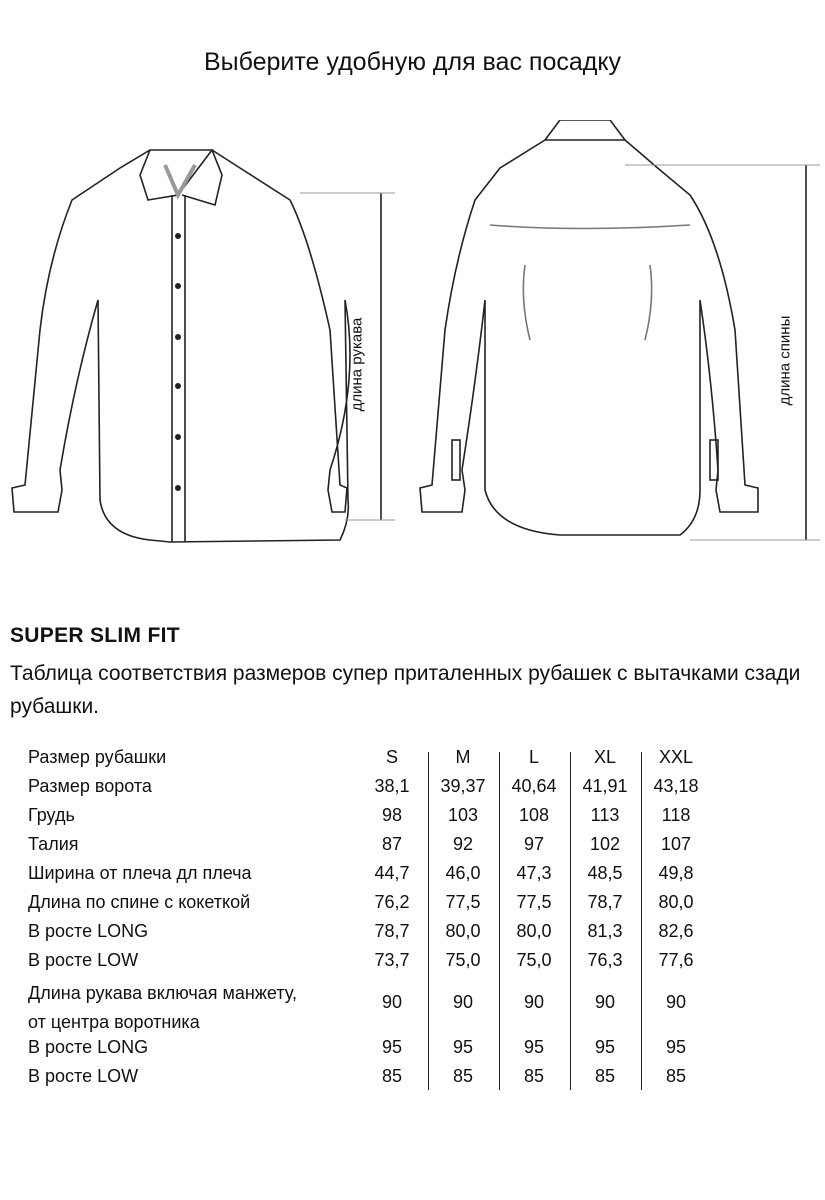 The image size is (825, 1200). Describe the element at coordinates (589, 328) in the screenshot. I see `shirt-back-drawing` at that location.